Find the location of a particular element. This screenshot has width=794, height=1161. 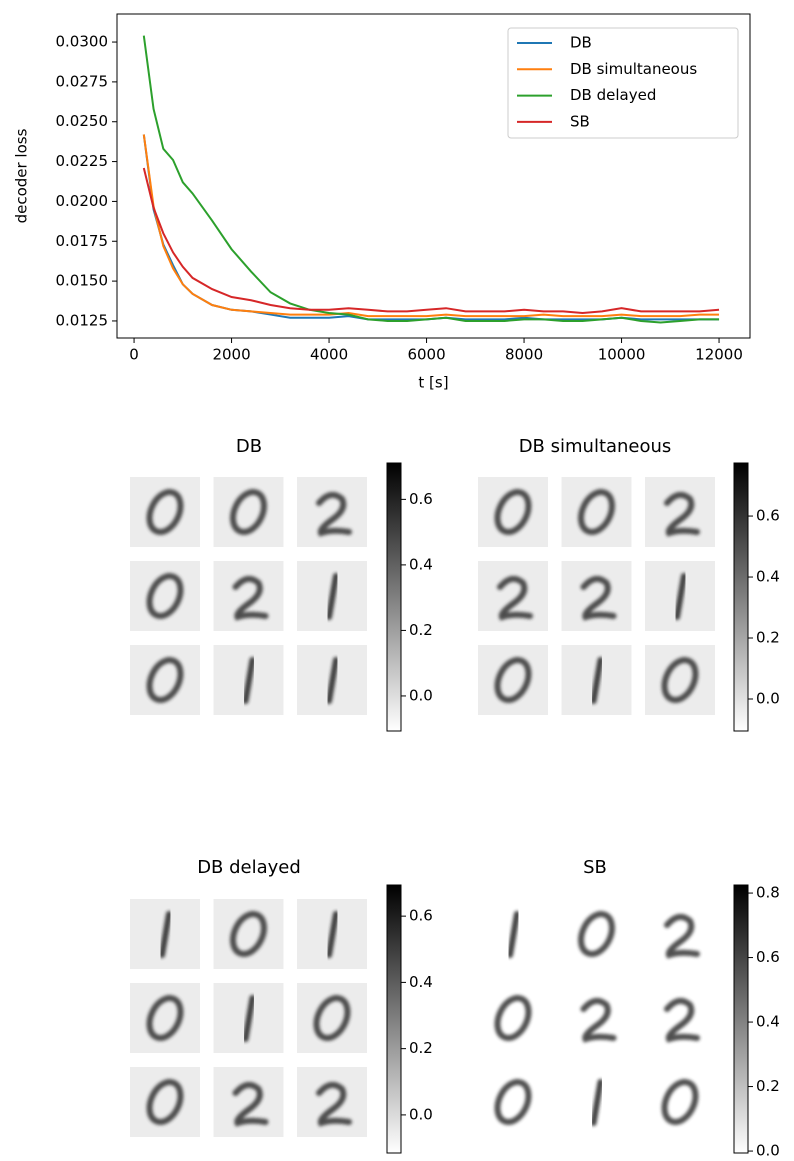

y-tick-label: 0.0150 is located at coordinates (82, 281).